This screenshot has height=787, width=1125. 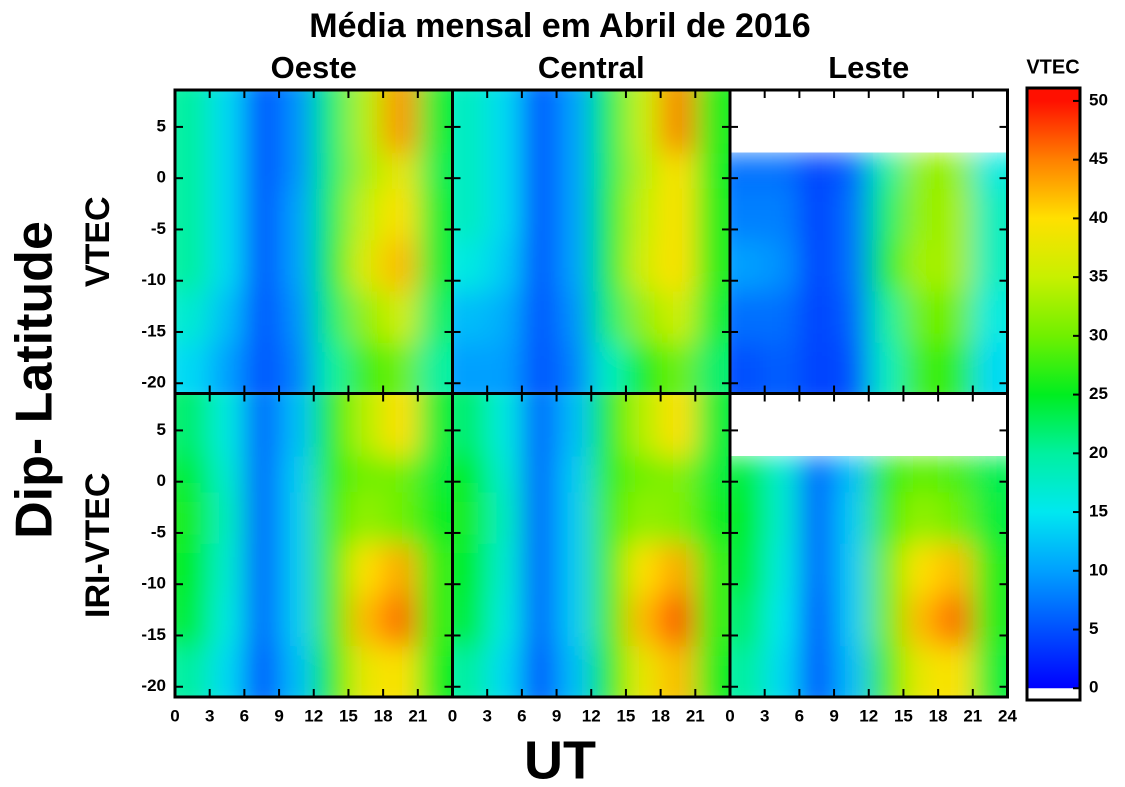 What do you see at coordinates (1093, 628) in the screenshot?
I see `colorbar-tick-label: 5` at bounding box center [1093, 628].